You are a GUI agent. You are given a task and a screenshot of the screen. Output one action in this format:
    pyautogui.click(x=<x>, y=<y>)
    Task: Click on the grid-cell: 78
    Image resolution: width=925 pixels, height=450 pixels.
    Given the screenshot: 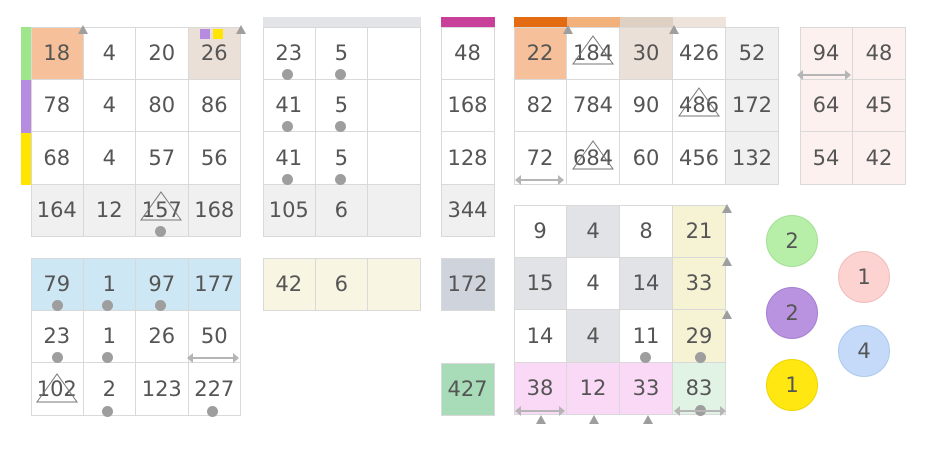 What is the action you would take?
    pyautogui.click(x=57, y=105)
    